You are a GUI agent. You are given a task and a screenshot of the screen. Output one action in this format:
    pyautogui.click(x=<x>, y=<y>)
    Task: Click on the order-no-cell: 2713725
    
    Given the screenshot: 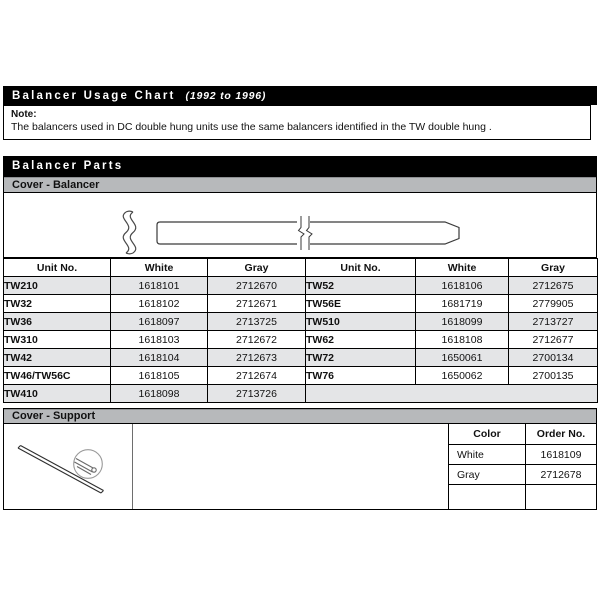 What is the action you would take?
    pyautogui.click(x=256, y=321)
    